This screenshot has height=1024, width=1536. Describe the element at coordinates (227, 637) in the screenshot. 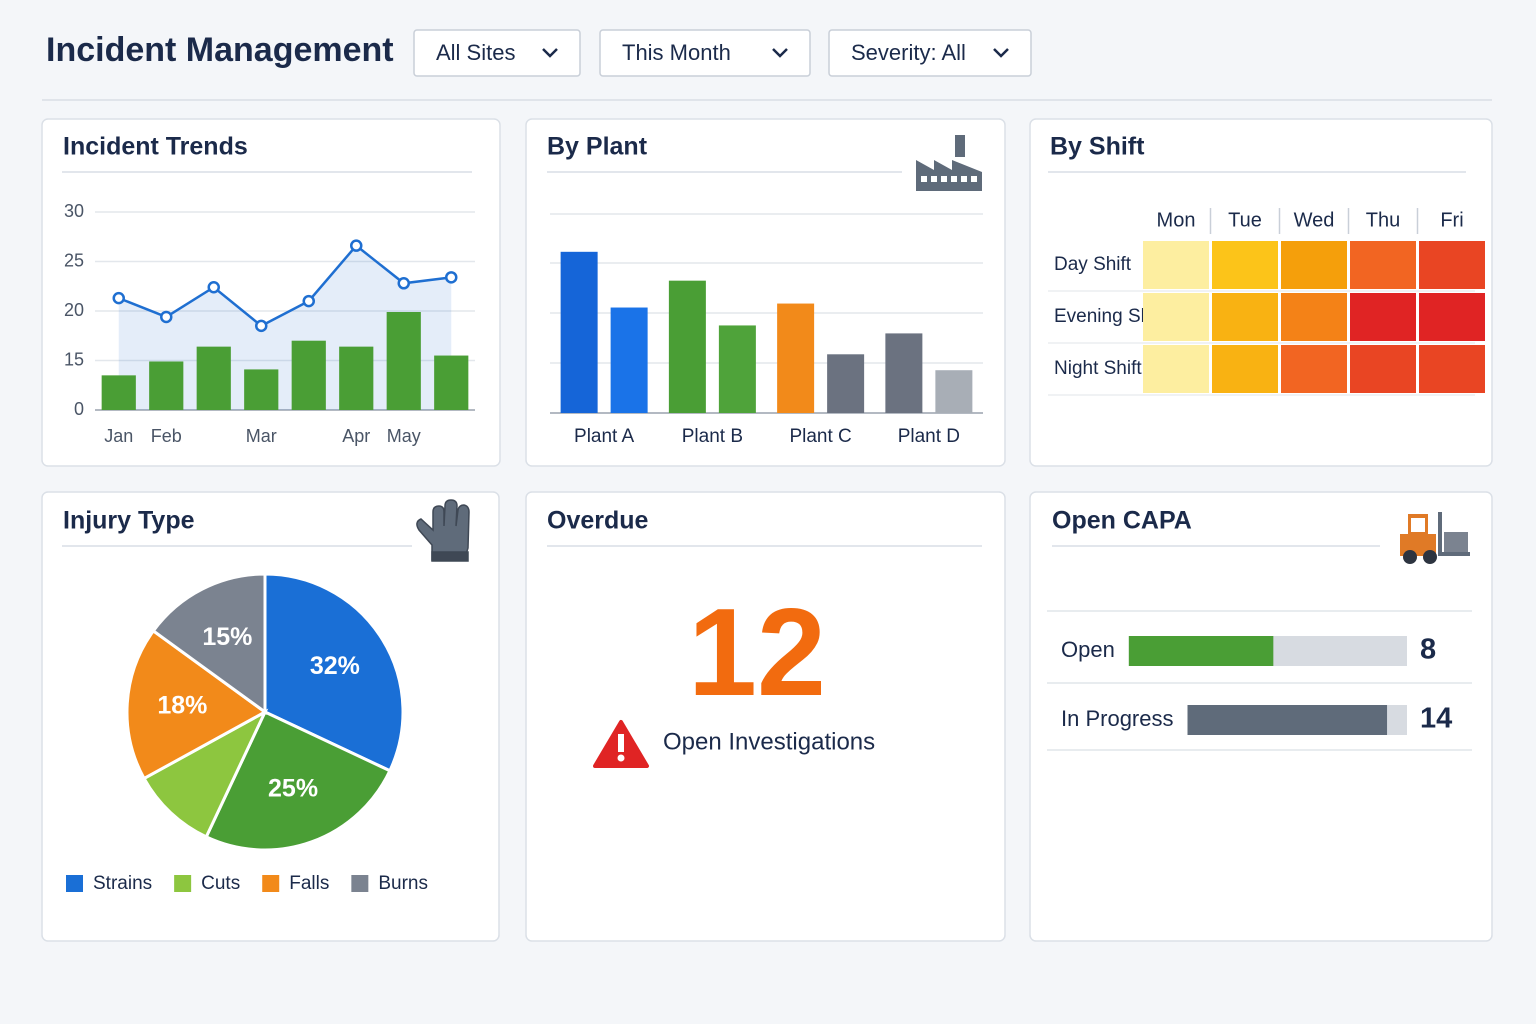

I see `slice-label: 15%` at that location.